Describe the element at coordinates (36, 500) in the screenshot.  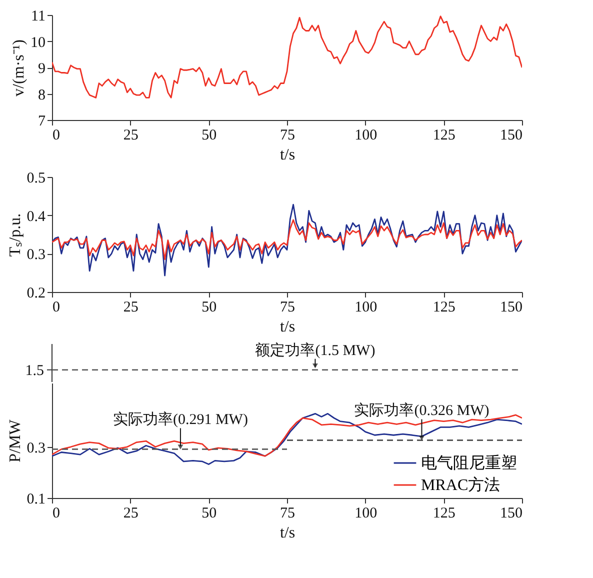
I see `y-tick-label: 0.1` at that location.